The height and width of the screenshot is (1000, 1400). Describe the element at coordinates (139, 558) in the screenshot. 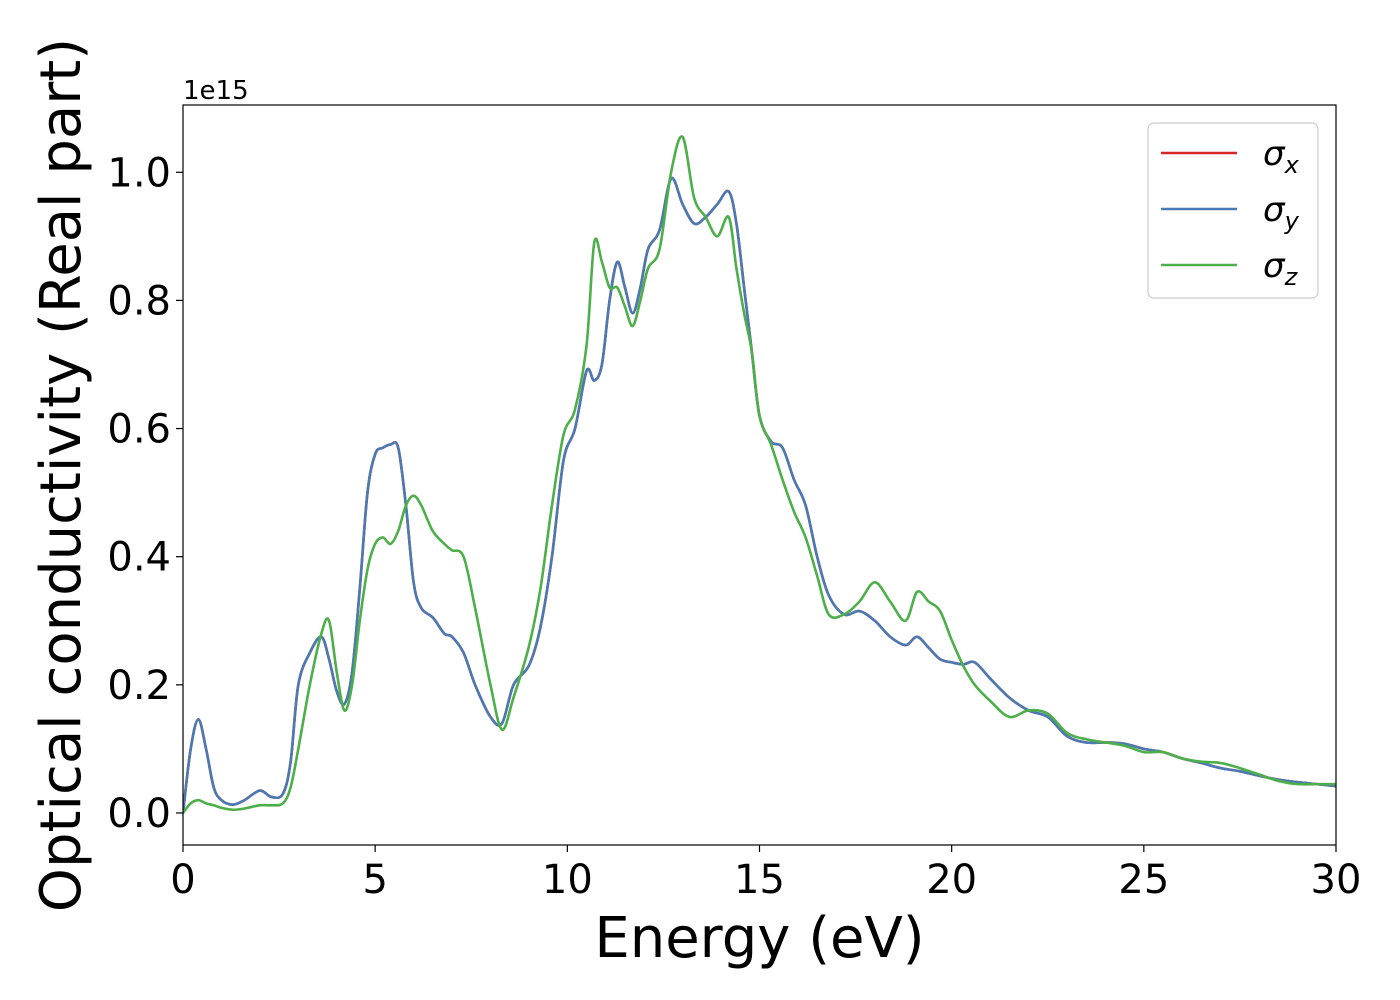

I see `y-tick-label: 0.4` at that location.